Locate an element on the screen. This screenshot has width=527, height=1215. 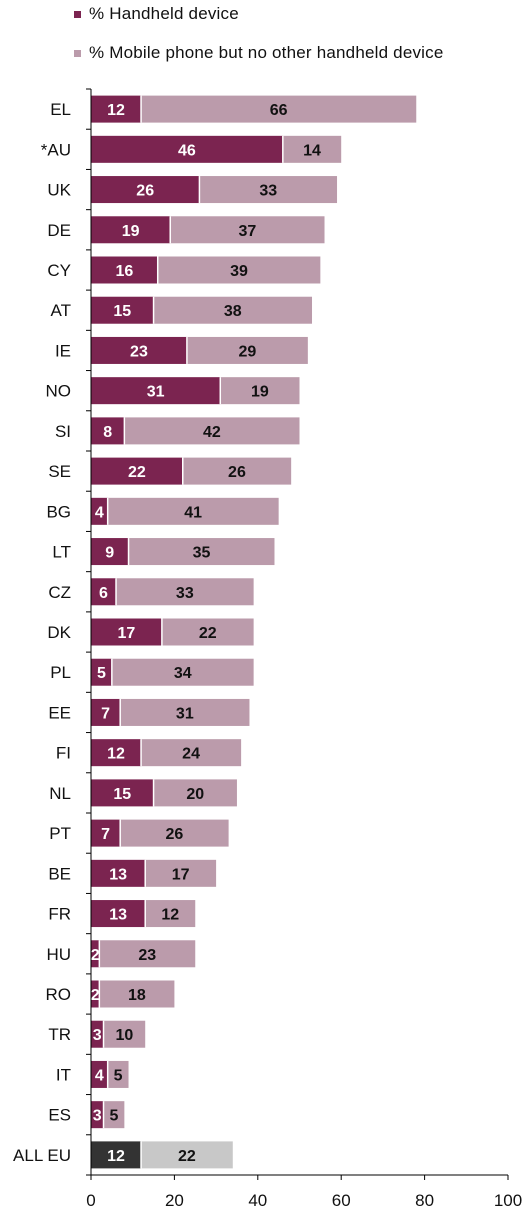
data-label-handheld: 23 is located at coordinates (139, 351).